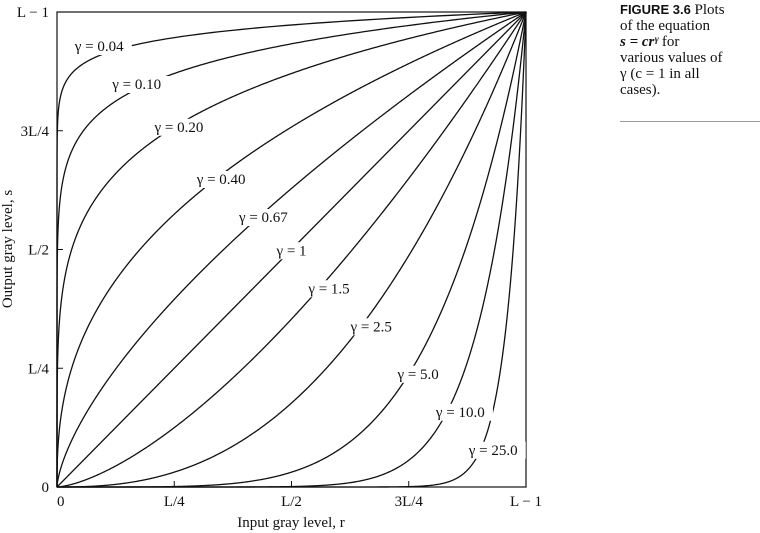 The image size is (760, 533). I want to click on x-tick-label: L − 1, so click(526, 502).